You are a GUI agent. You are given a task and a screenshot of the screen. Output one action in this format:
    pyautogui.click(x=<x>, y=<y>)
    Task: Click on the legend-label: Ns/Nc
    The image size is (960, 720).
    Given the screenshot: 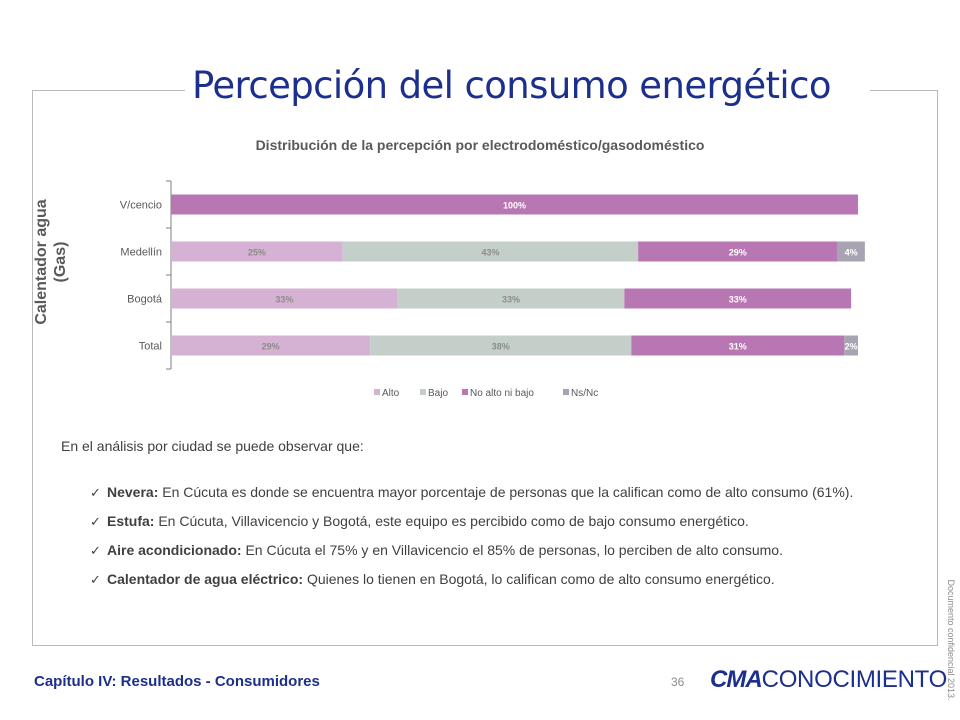 What is the action you would take?
    pyautogui.click(x=584, y=393)
    